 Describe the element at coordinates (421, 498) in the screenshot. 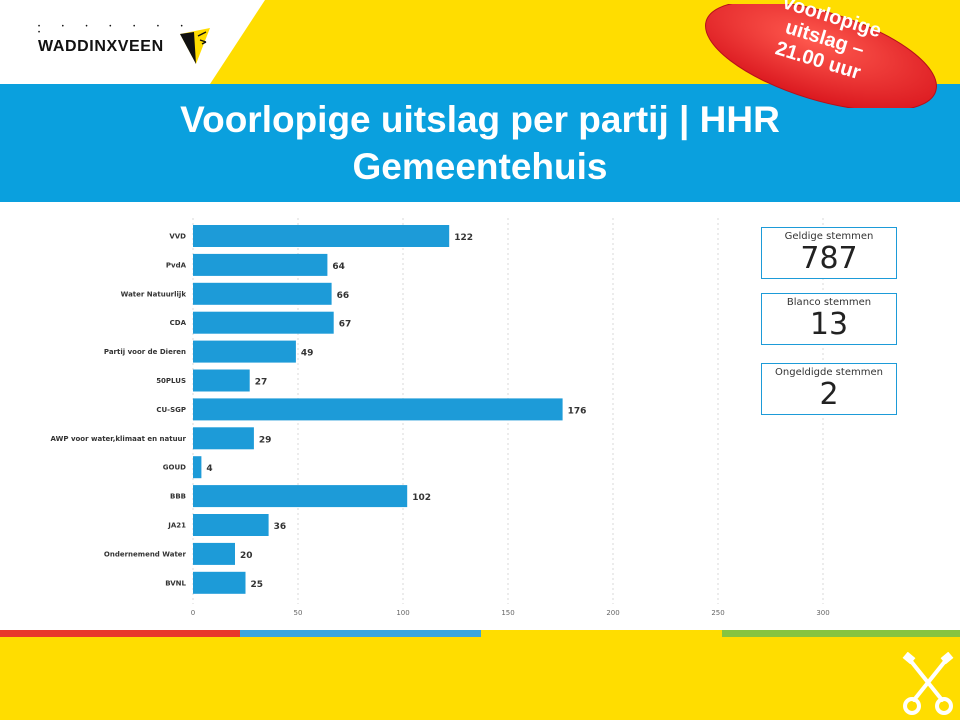

I see `bar-value-label: 102` at that location.